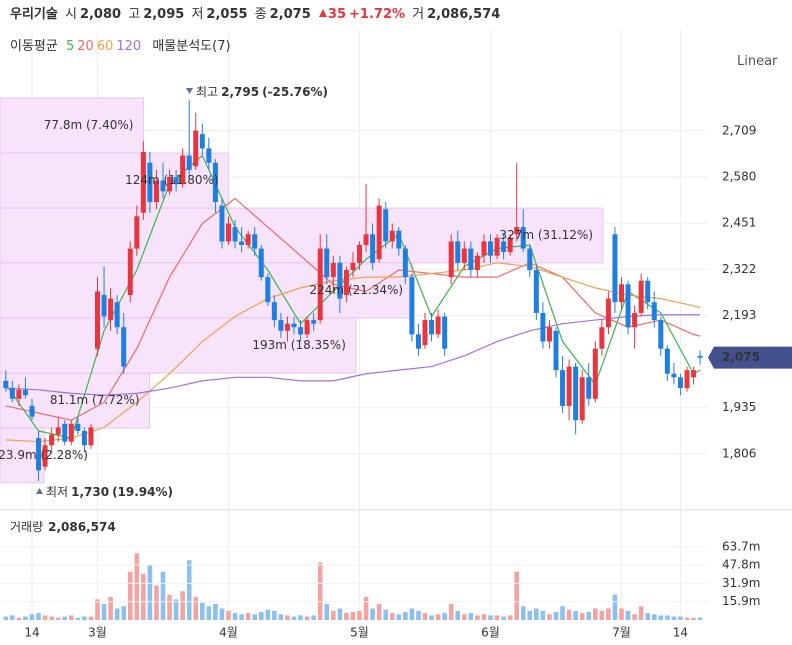 This screenshot has height=645, width=792. Describe the element at coordinates (739, 223) in the screenshot. I see `y-tick-label: 2,451` at that location.